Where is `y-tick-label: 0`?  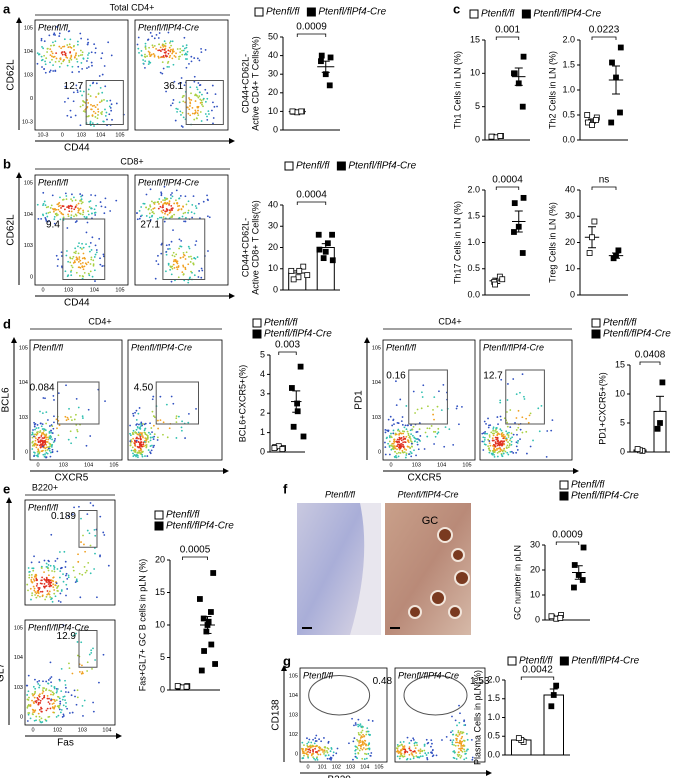 y-tick-label: 0 is located at coordinates (162, 689).